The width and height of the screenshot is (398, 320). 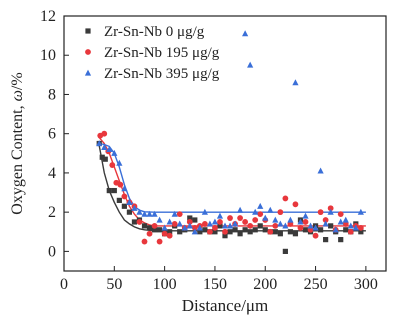 I want to click on y-axis-label-unit: /%, so click(x=17, y=81).